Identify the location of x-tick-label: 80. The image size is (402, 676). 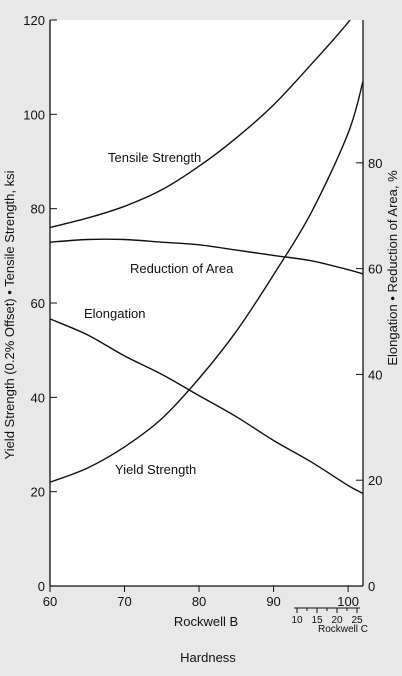
(199, 601).